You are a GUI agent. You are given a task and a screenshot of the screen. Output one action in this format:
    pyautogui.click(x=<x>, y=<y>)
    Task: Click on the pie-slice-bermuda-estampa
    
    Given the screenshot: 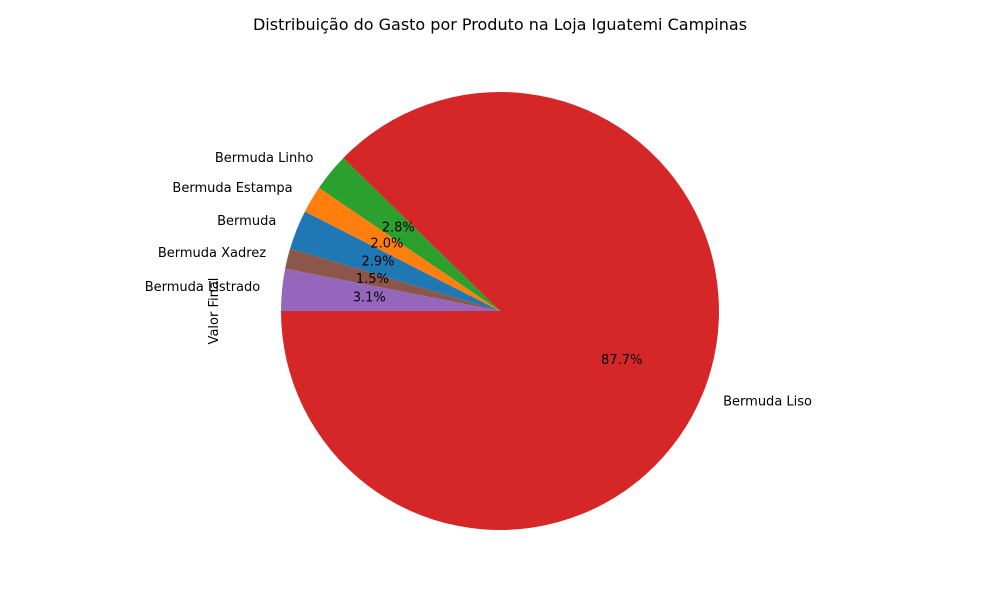 What is the action you would take?
    pyautogui.click(x=402, y=249)
    